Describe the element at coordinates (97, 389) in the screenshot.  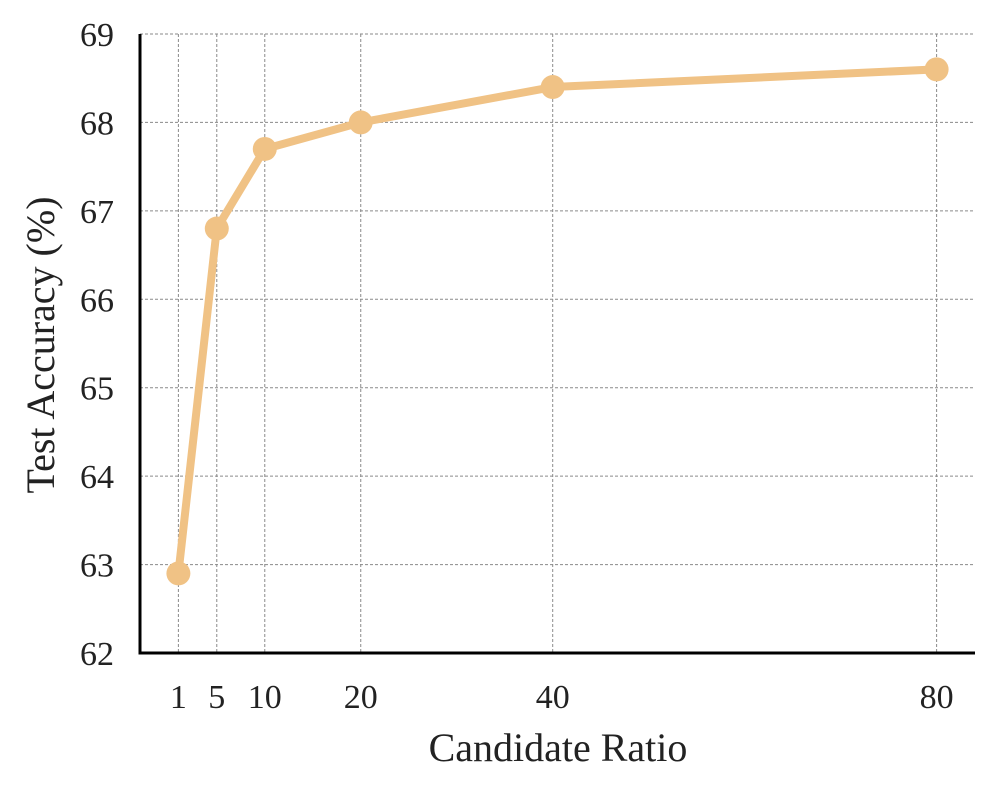
I see `y-tick-label: 65` at that location.